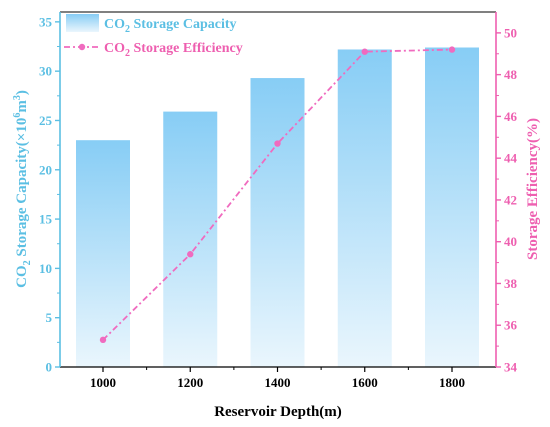  Describe the element at coordinates (510, 32) in the screenshot. I see `right-tick-label-50: 50` at that location.